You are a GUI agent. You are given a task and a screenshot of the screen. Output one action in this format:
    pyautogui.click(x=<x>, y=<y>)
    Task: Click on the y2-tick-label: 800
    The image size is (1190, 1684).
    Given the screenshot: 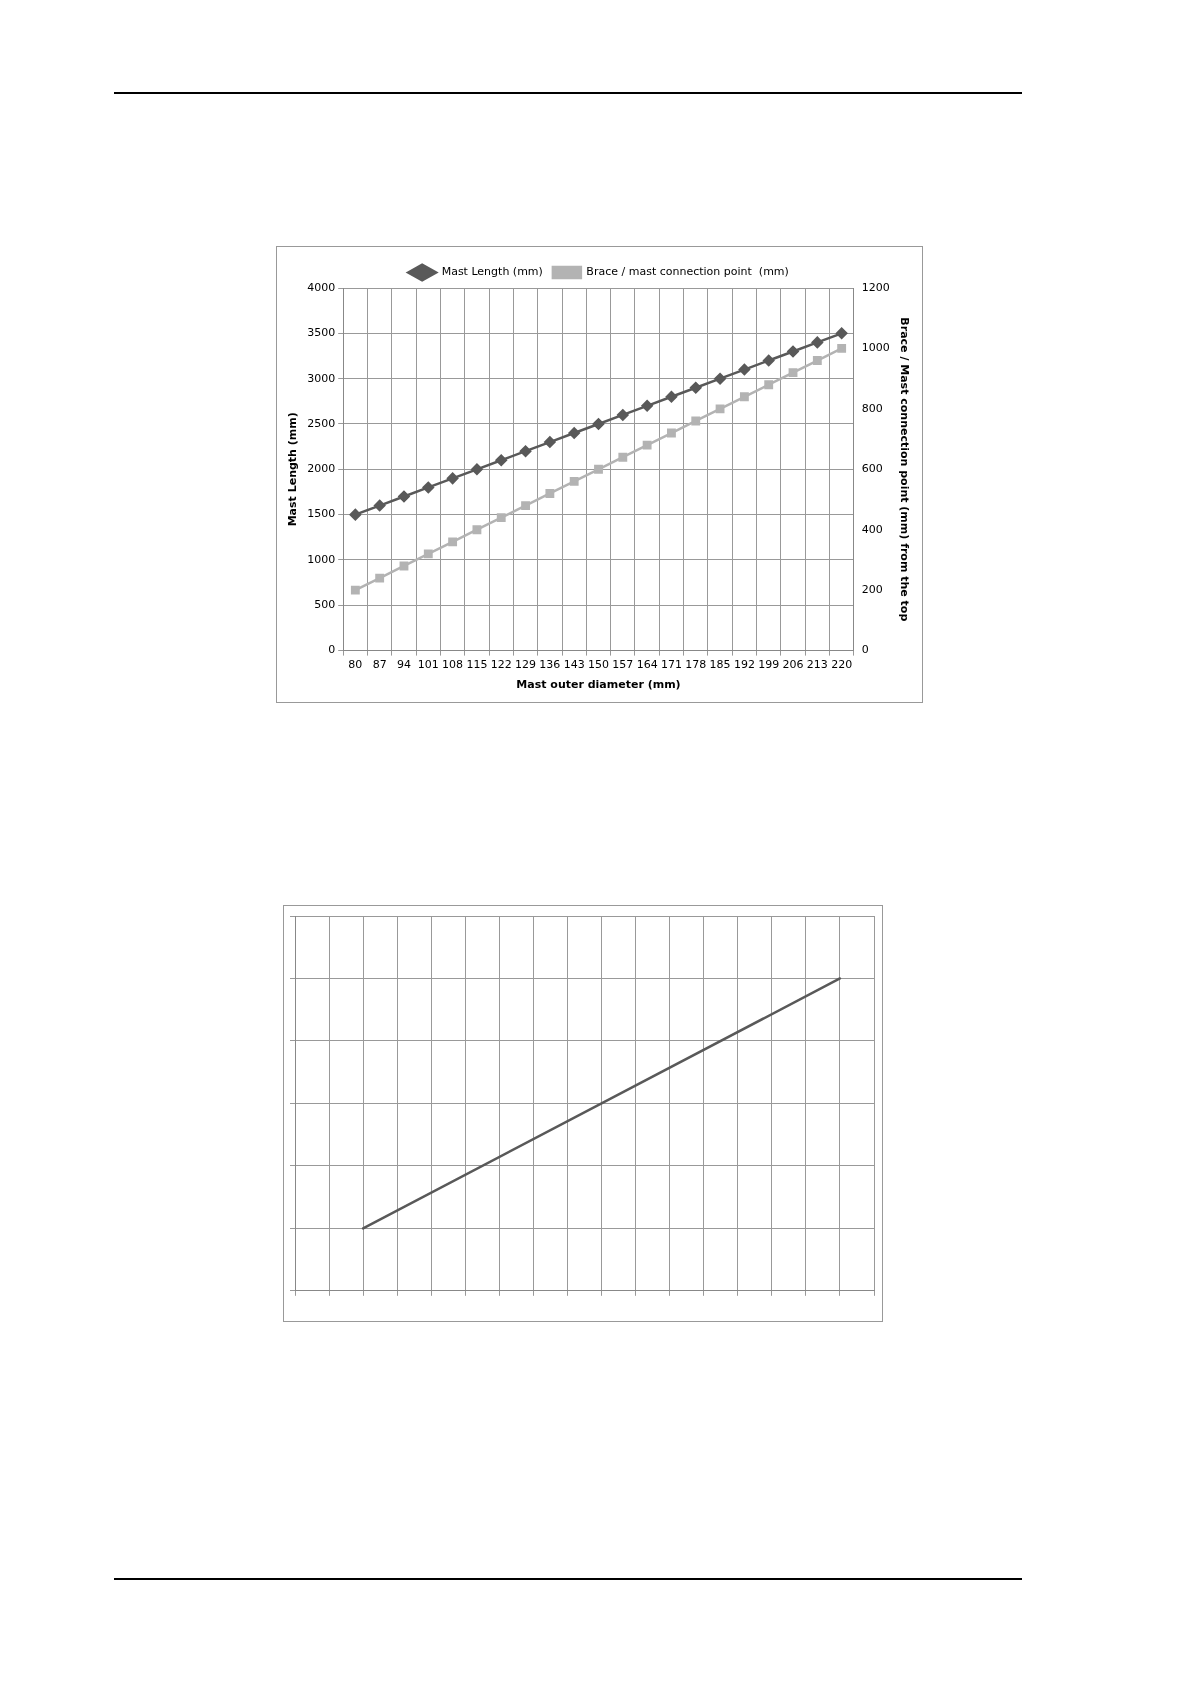 What is the action you would take?
    pyautogui.click(x=872, y=408)
    